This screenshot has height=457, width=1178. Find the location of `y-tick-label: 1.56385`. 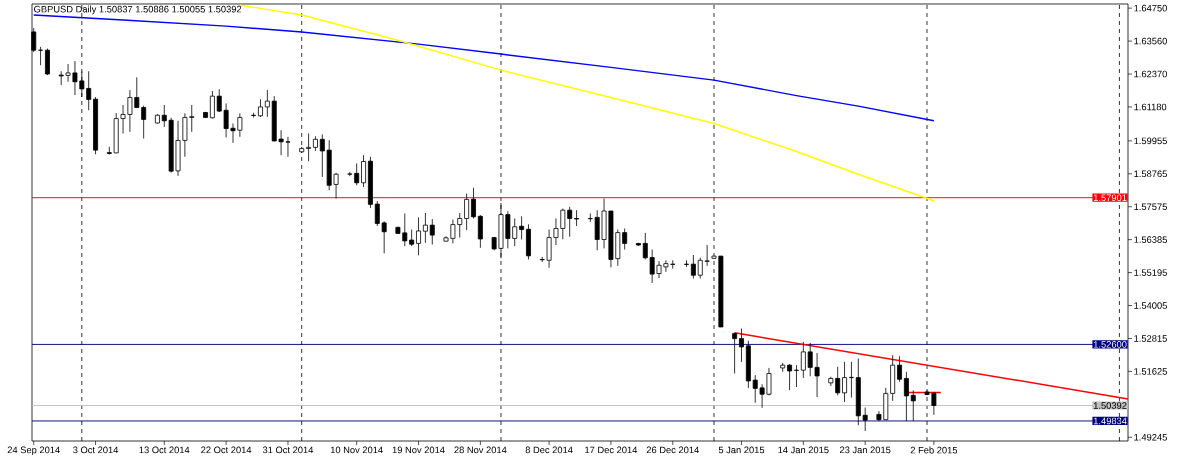

y-tick-label: 1.56385 is located at coordinates (1150, 239).